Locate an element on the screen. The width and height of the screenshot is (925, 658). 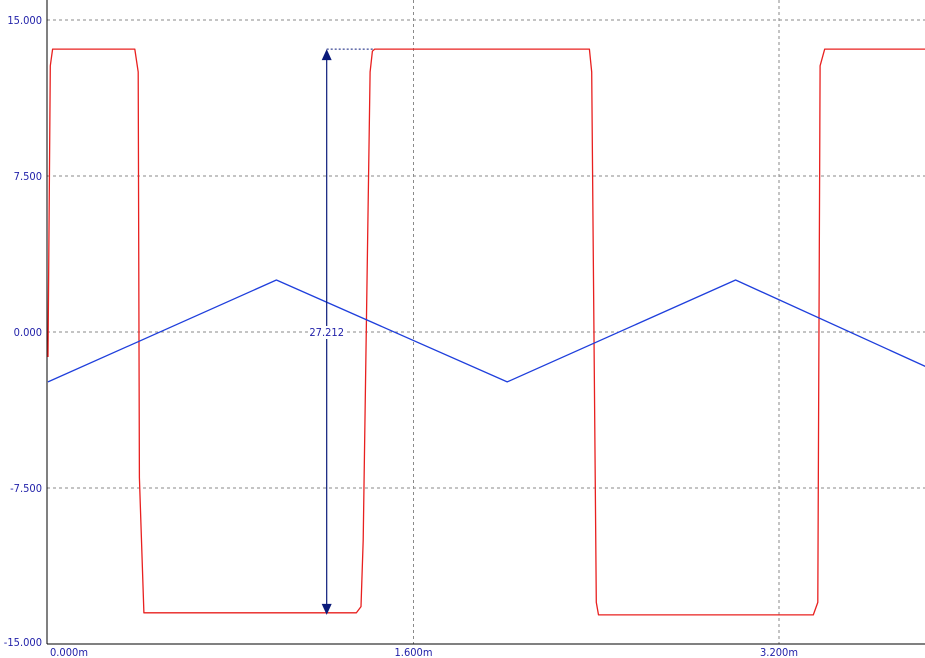
x-tick-label-2: 3.200m is located at coordinates (779, 652).